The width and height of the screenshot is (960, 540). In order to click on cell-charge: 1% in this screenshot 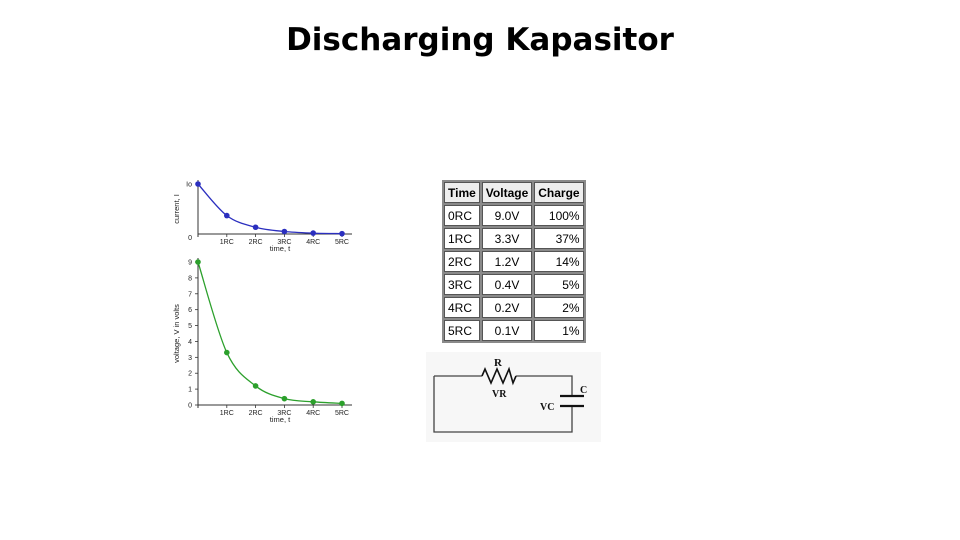, I will do `click(559, 330)`.